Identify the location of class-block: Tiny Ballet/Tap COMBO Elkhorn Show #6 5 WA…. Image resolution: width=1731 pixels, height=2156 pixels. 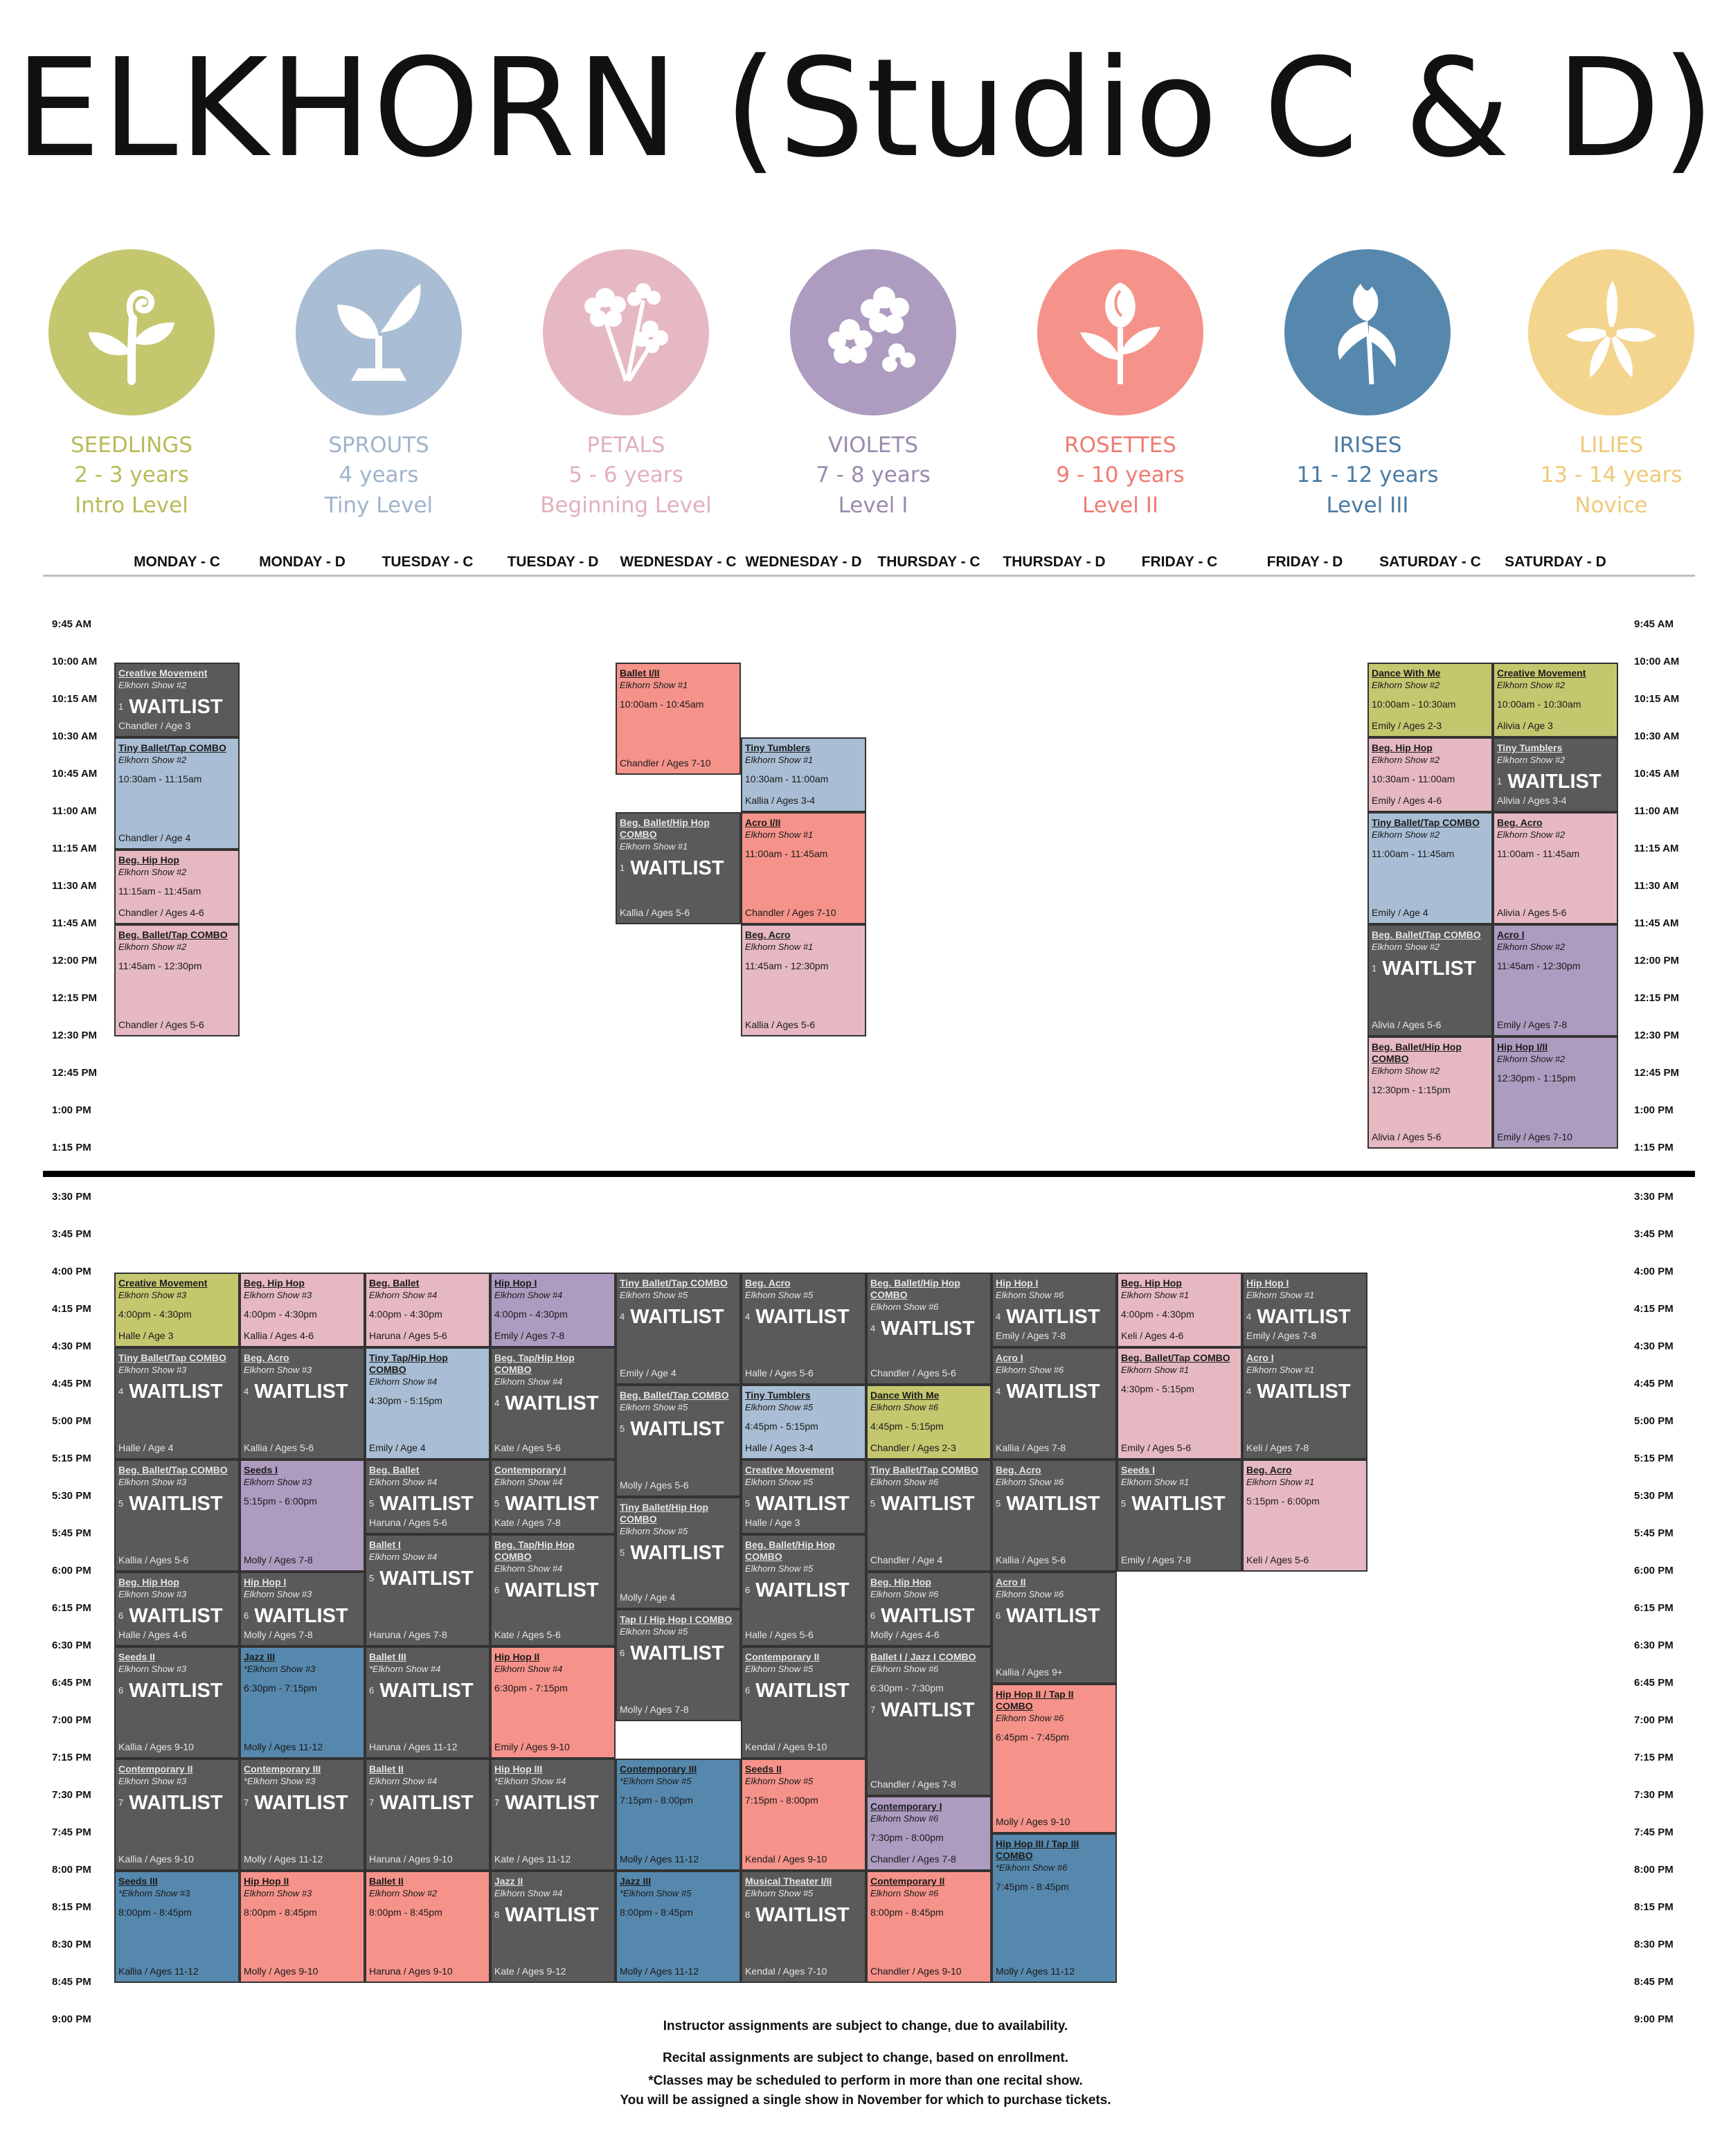
(929, 1516).